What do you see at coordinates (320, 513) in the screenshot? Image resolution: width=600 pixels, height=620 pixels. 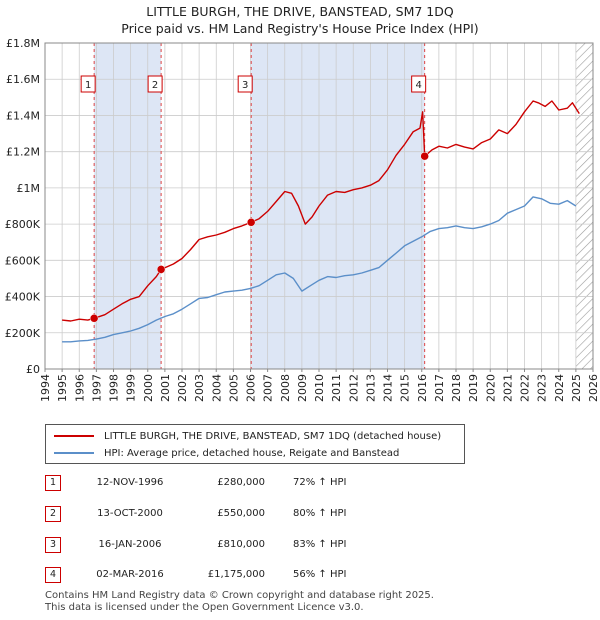 I see `transaction-hpi: 80% ↑ HPI` at bounding box center [320, 513].